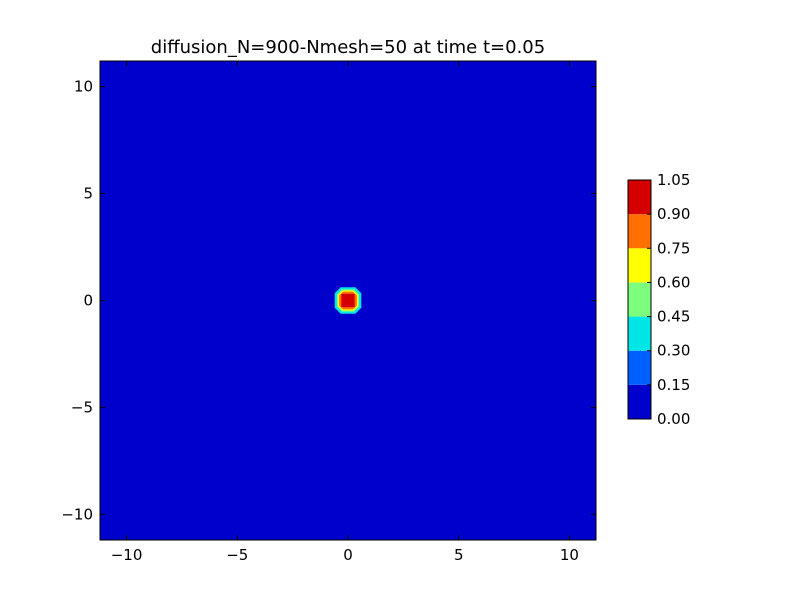 The image size is (800, 600). I want to click on x-tick-label: 5, so click(459, 555).